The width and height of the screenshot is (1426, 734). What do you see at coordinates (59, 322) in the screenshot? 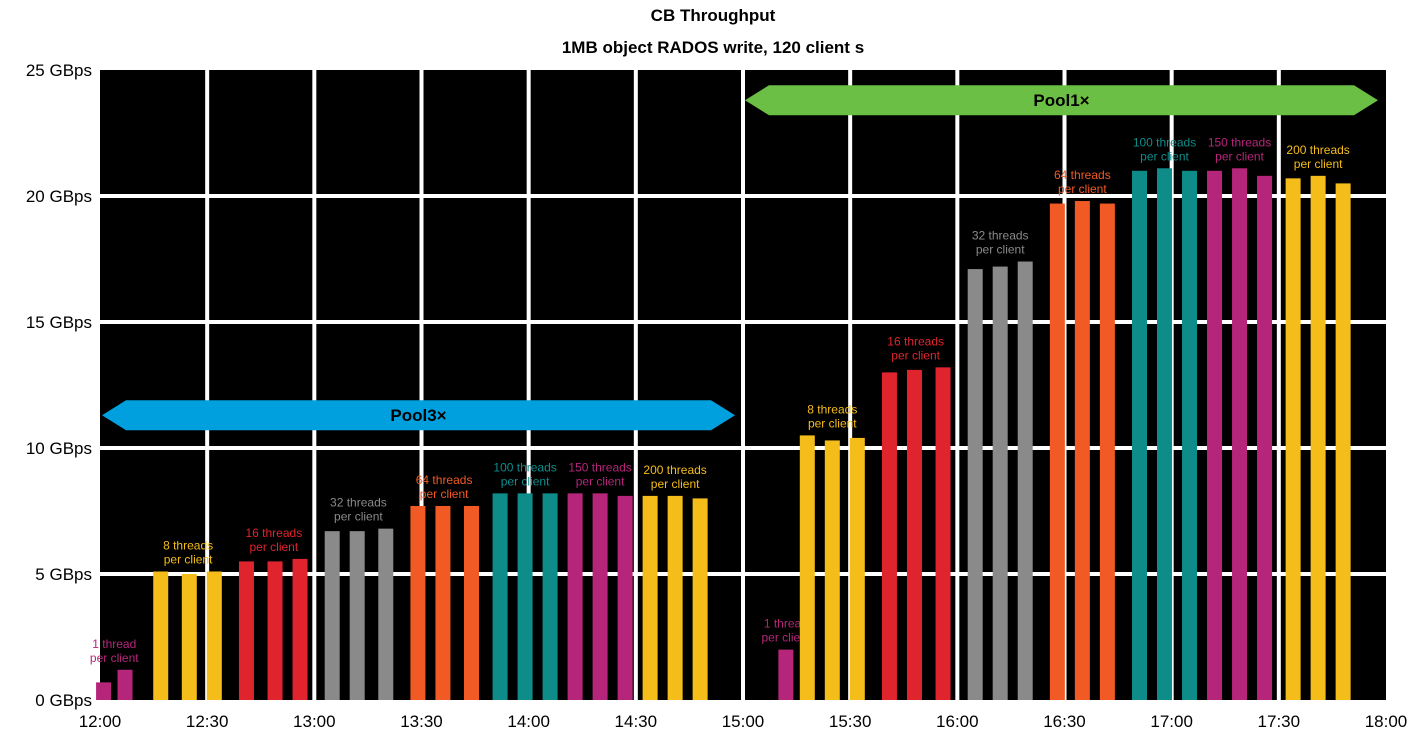
I see `y-tick-label: 15 GBps` at bounding box center [59, 322].